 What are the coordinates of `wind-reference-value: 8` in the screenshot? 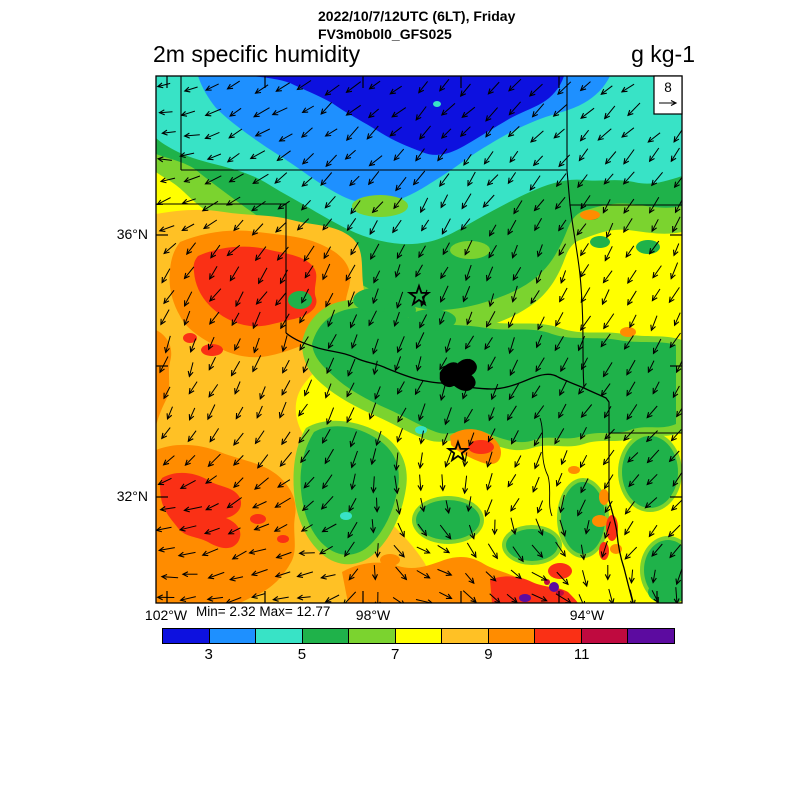 It's located at (668, 87).